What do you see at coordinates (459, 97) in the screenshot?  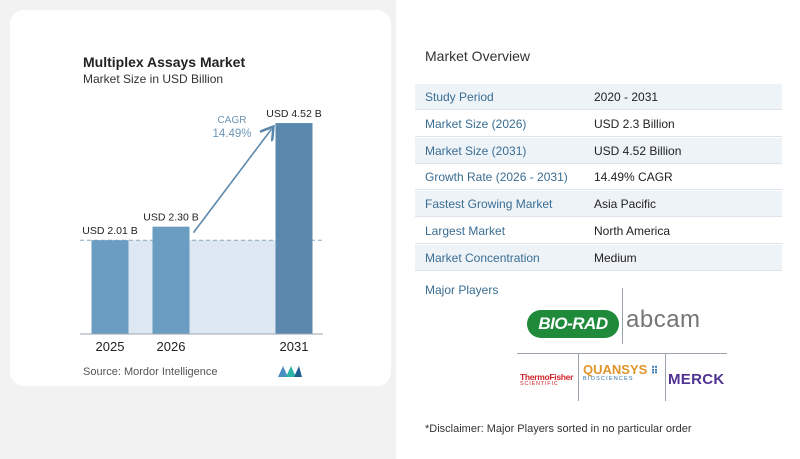 I see `overview-key: Study Period` at bounding box center [459, 97].